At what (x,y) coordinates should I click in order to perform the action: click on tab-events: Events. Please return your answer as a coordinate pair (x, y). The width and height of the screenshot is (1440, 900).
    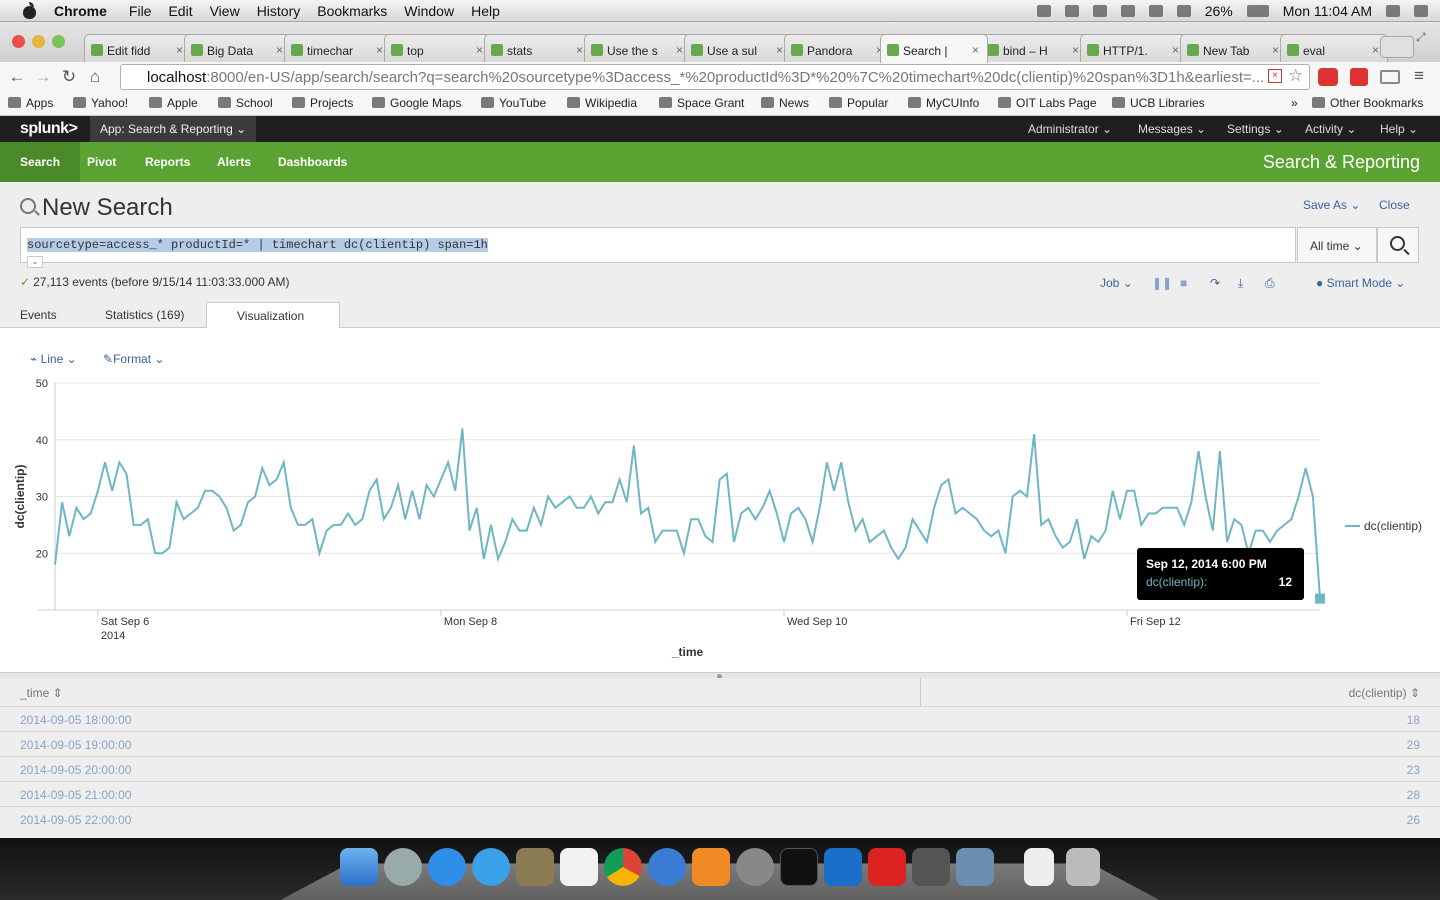
    Looking at the image, I should click on (38, 315).